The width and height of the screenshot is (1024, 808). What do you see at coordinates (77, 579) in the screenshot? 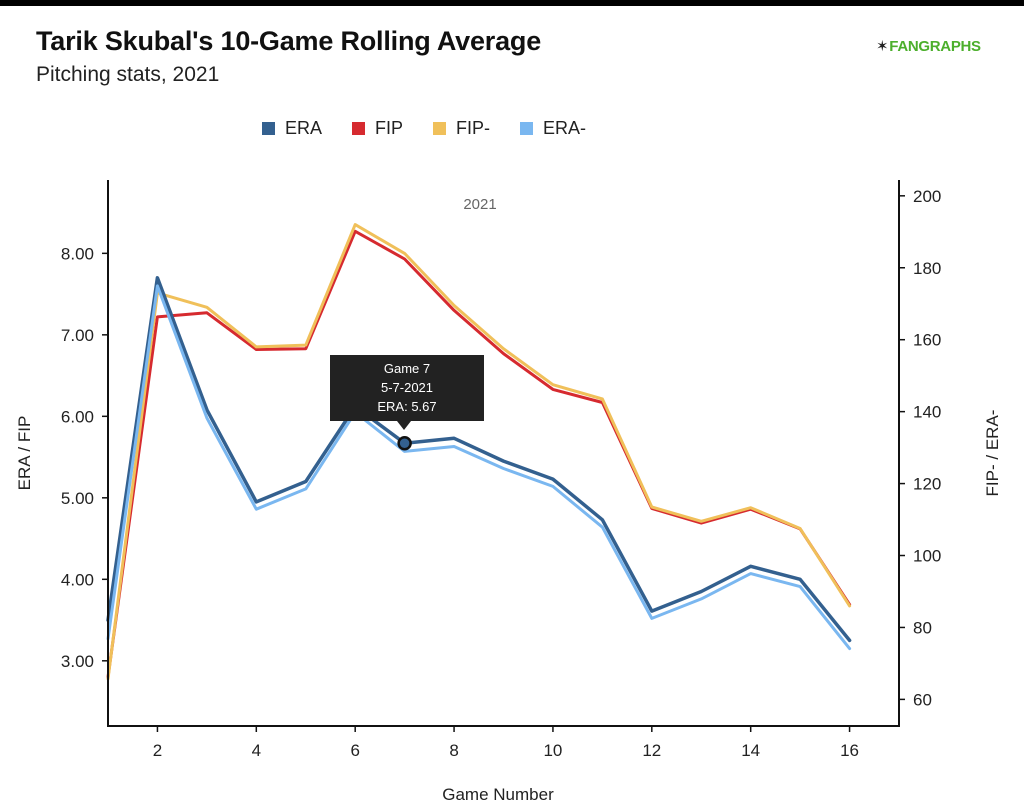
I see `left-tick-label: 4.00` at bounding box center [77, 579].